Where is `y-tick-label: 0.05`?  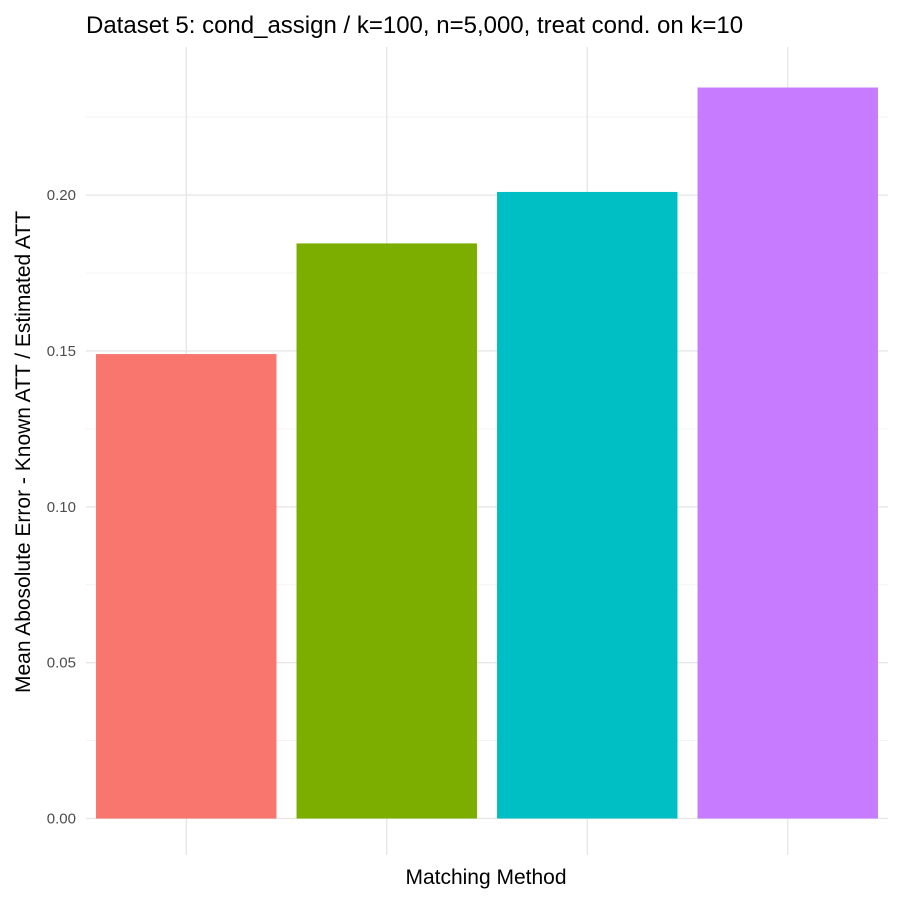 y-tick-label: 0.05 is located at coordinates (61, 663).